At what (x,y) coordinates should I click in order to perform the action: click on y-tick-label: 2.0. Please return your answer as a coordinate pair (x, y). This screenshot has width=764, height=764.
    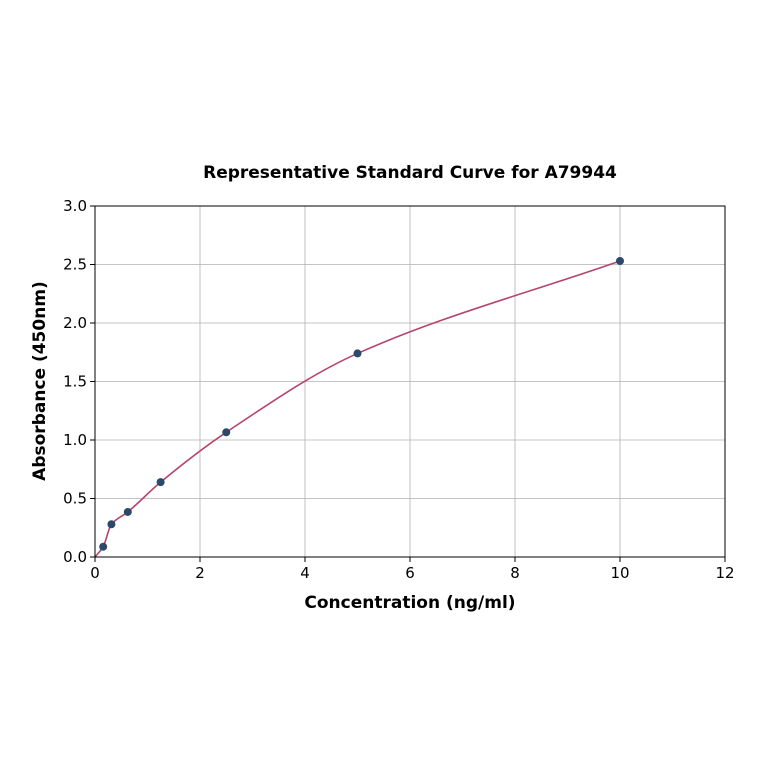
    Looking at the image, I should click on (75, 323).